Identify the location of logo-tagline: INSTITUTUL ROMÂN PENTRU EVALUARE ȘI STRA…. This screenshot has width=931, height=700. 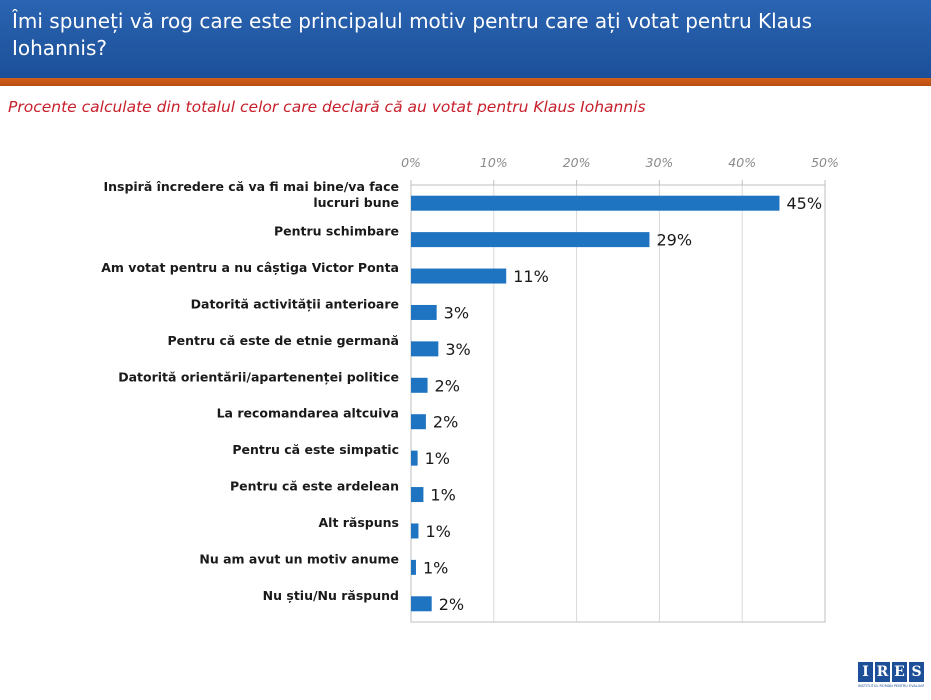
(891, 686).